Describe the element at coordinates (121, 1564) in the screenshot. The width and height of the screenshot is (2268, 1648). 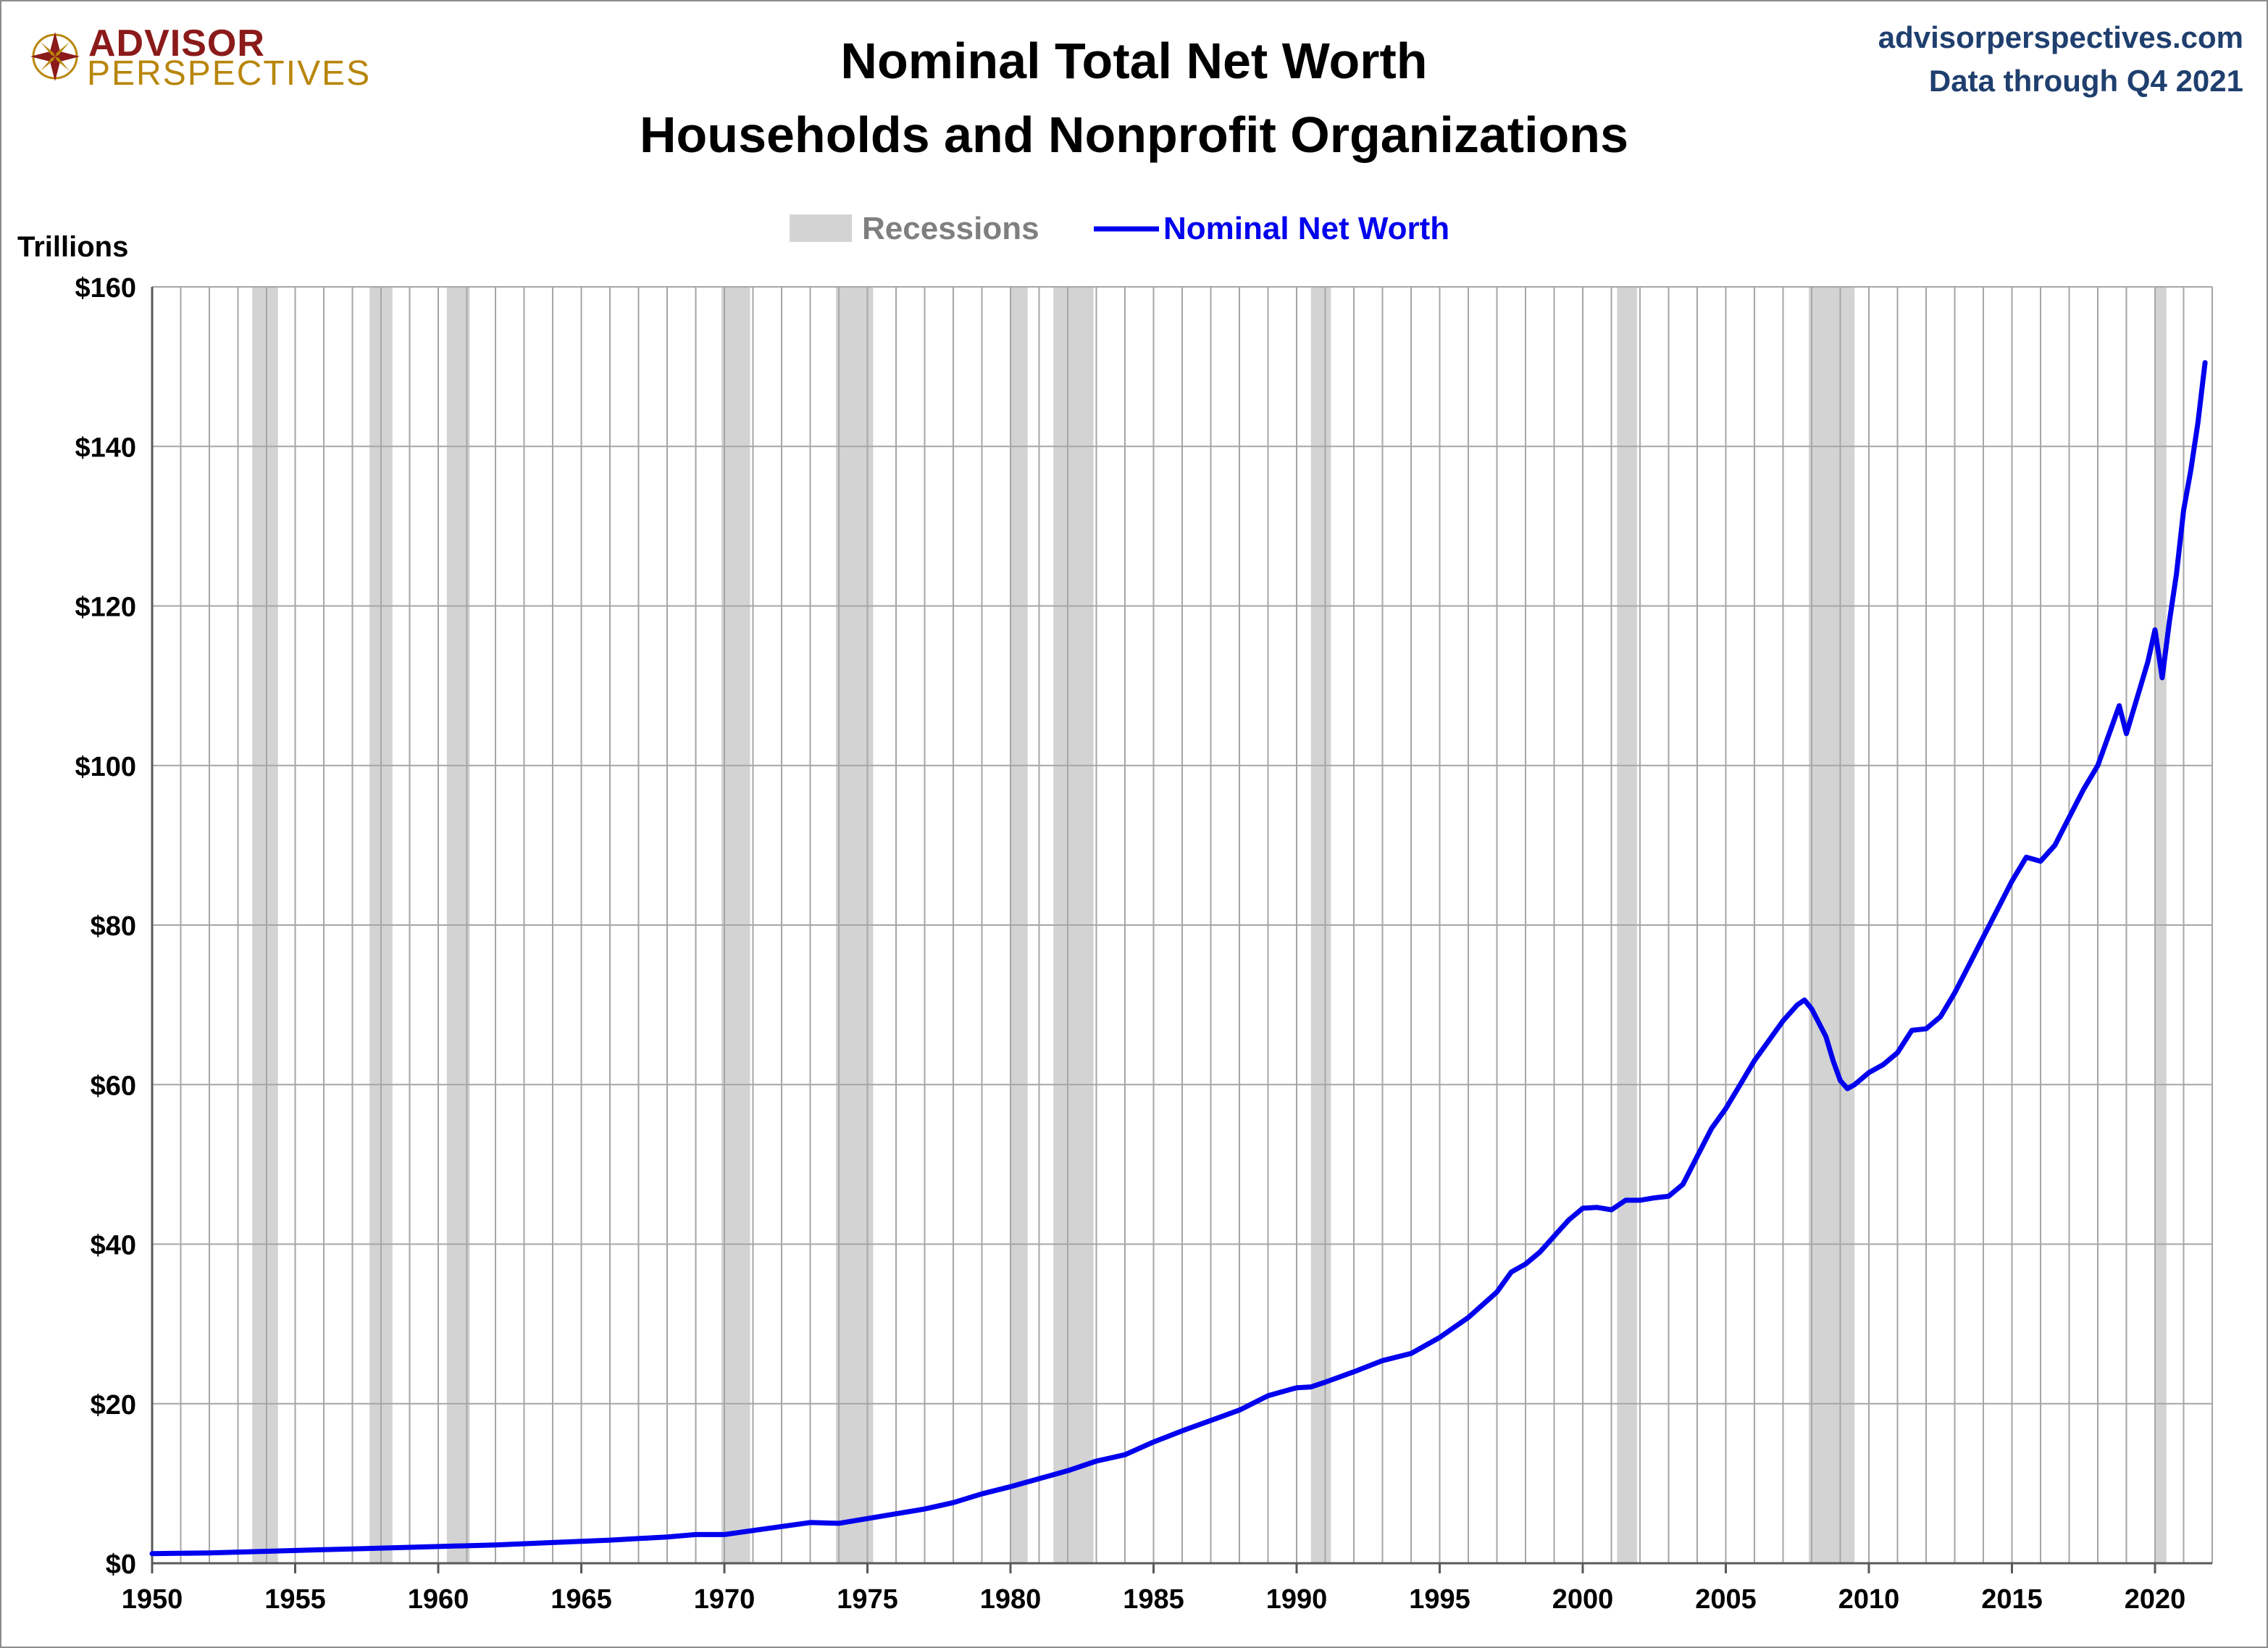
I see `y-tick-label: $0` at that location.